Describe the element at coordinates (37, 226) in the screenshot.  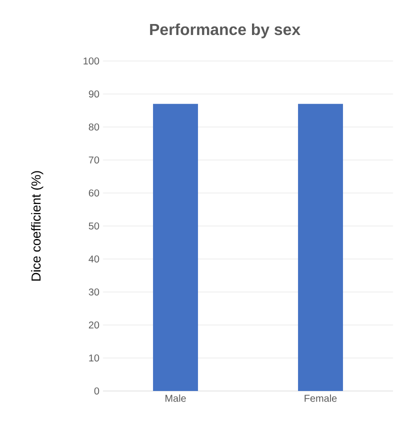
I see `y-axis-title: Dice coefficient (%)` at that location.